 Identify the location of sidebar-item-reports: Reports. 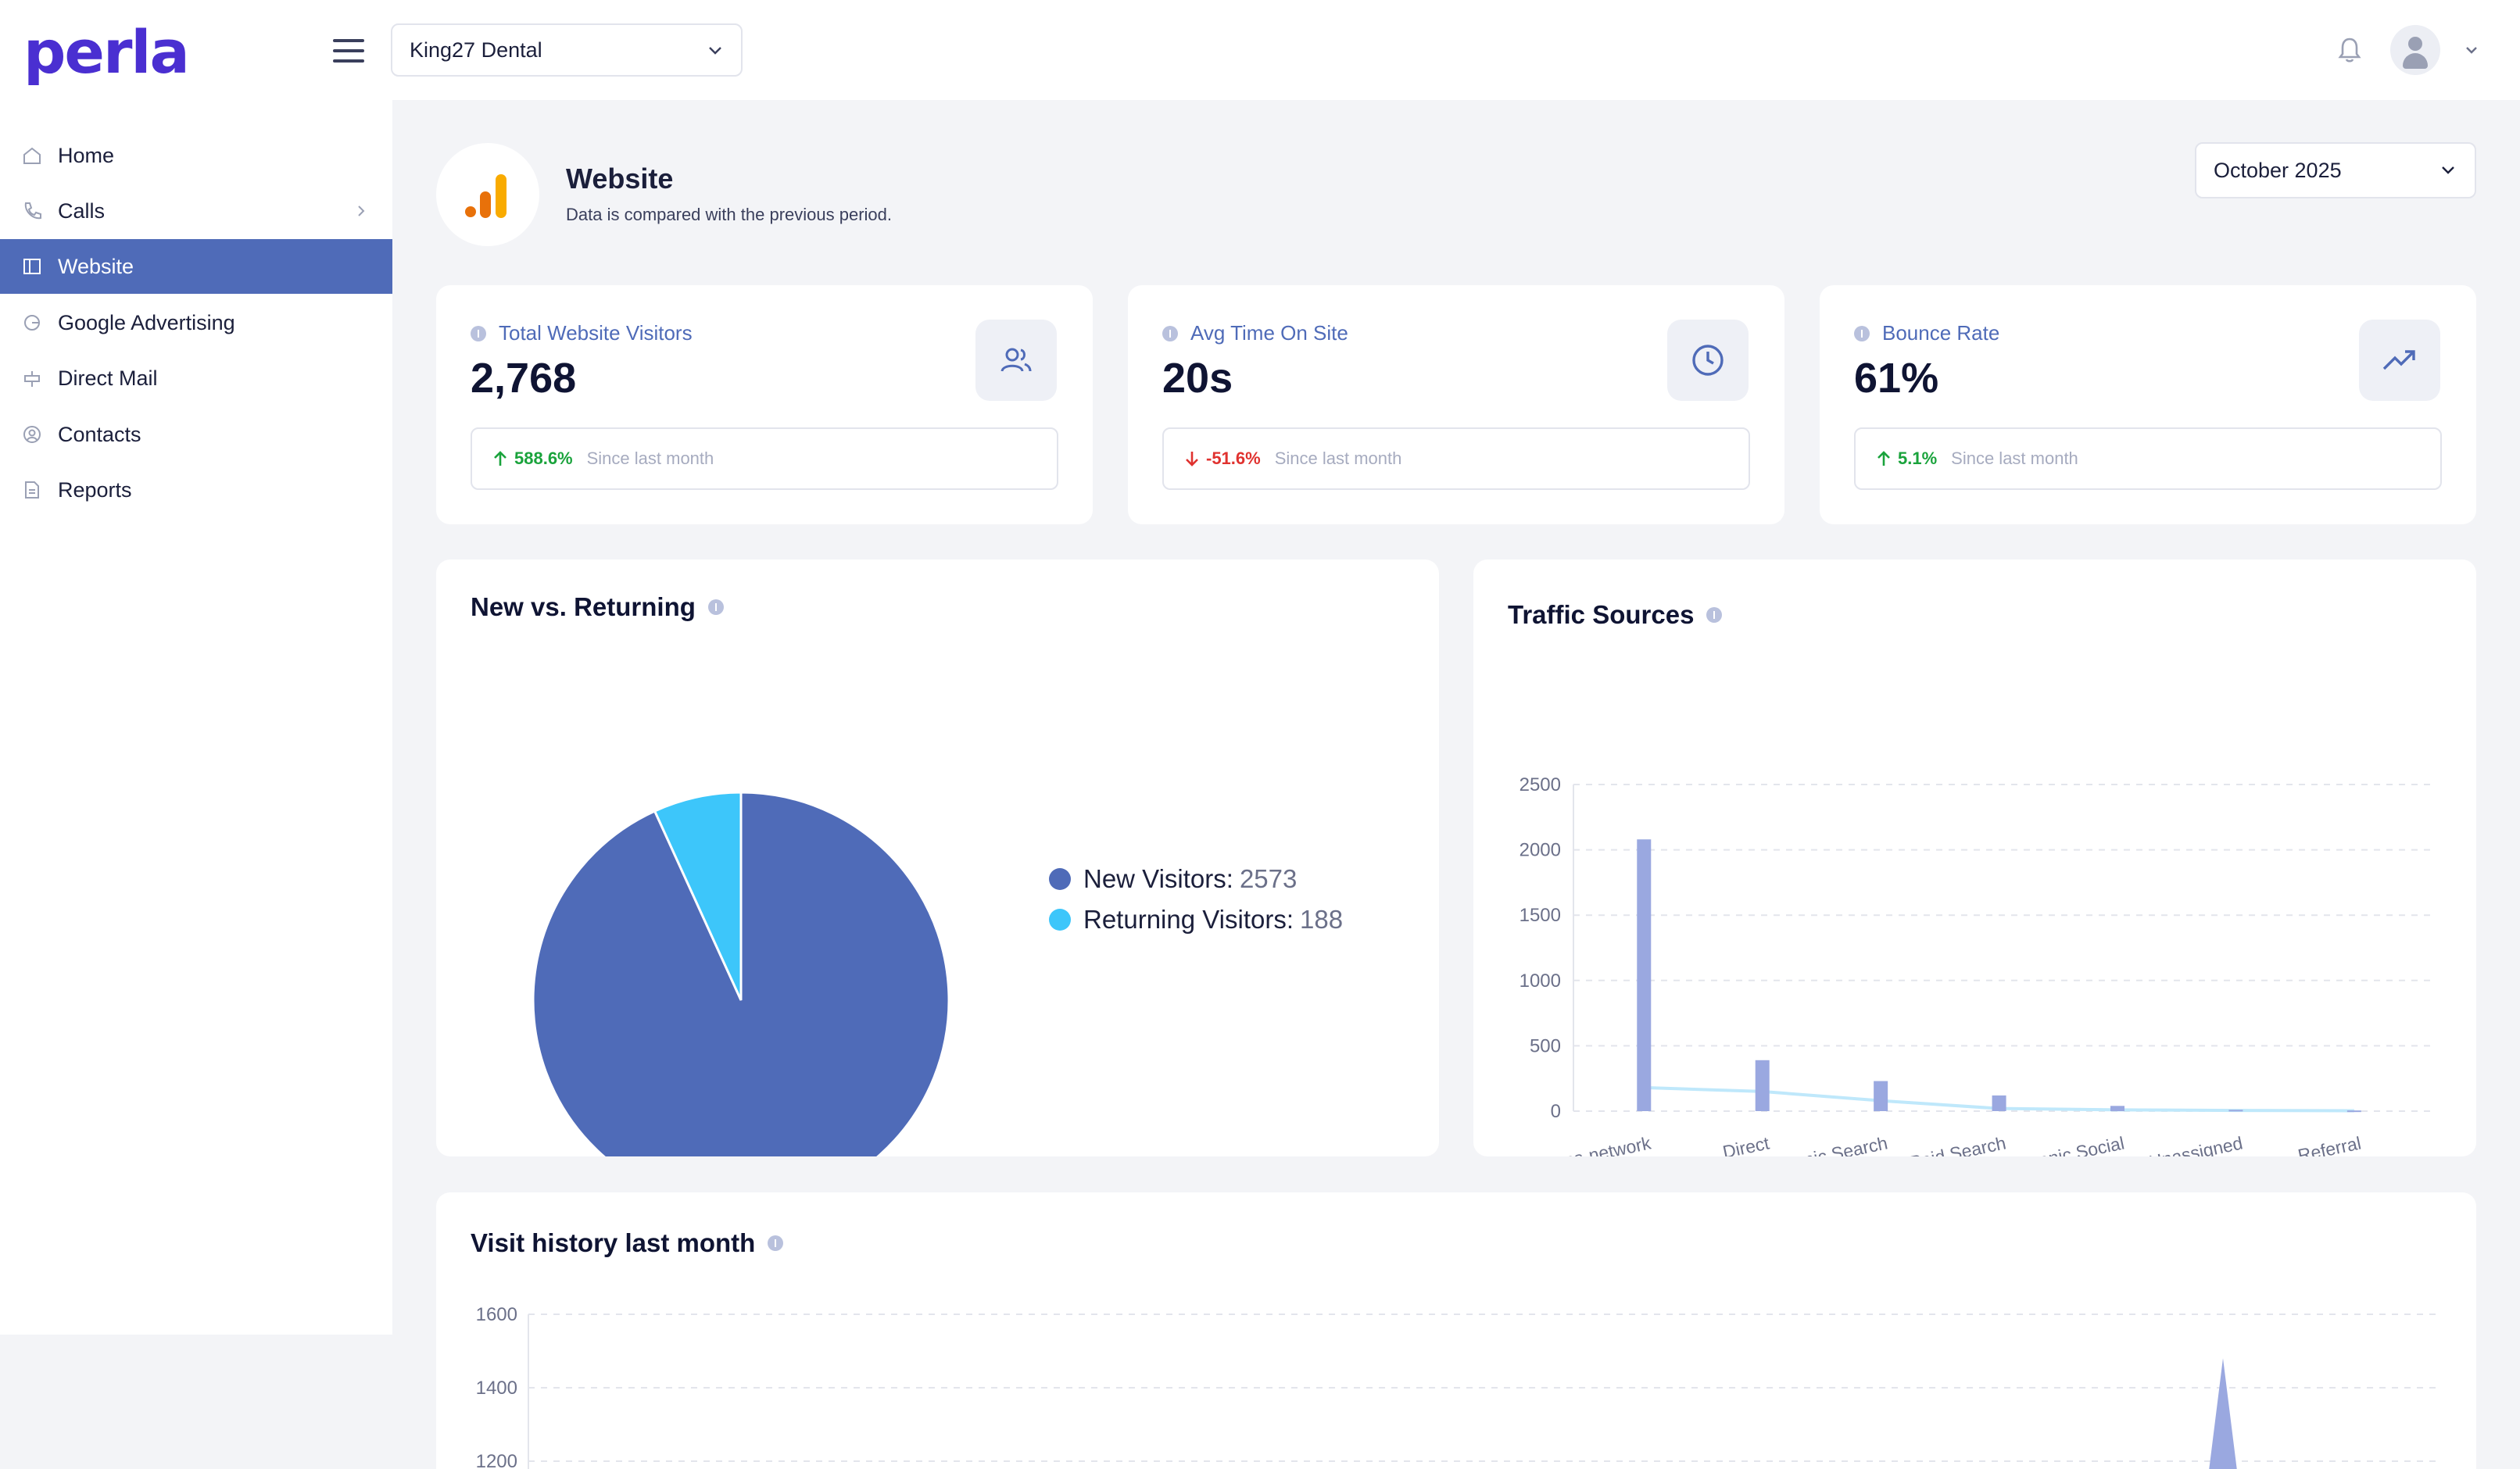
(196, 490).